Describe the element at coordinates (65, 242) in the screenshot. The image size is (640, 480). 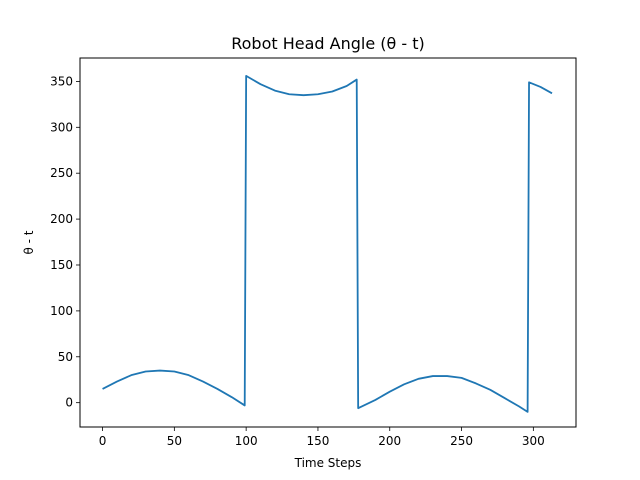
I see `y-axis-ticks: 0 50 100 150 200 250 300 350` at that location.